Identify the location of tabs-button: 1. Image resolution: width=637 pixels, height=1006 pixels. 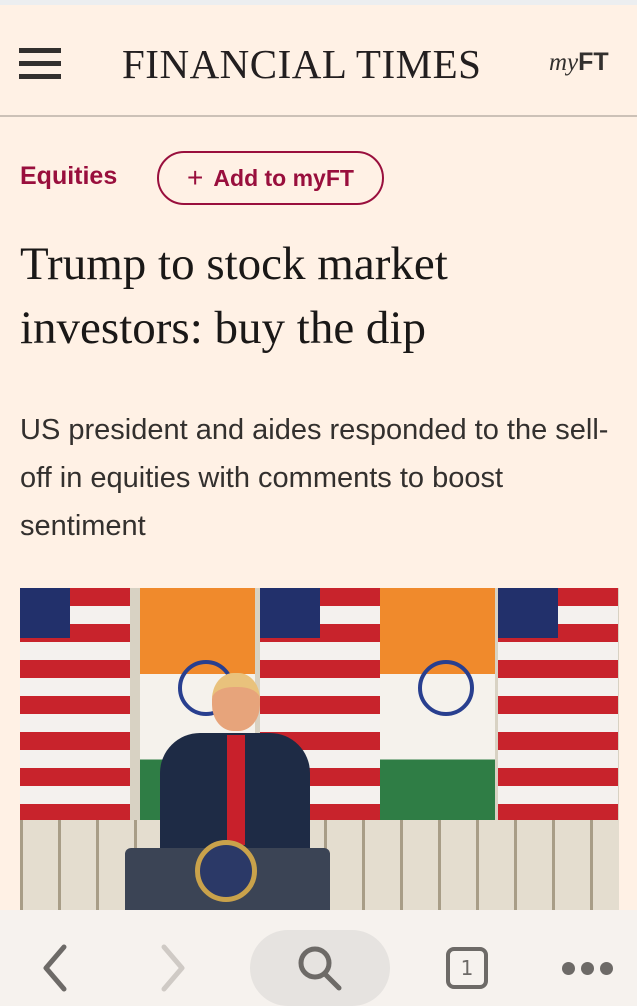
(467, 968).